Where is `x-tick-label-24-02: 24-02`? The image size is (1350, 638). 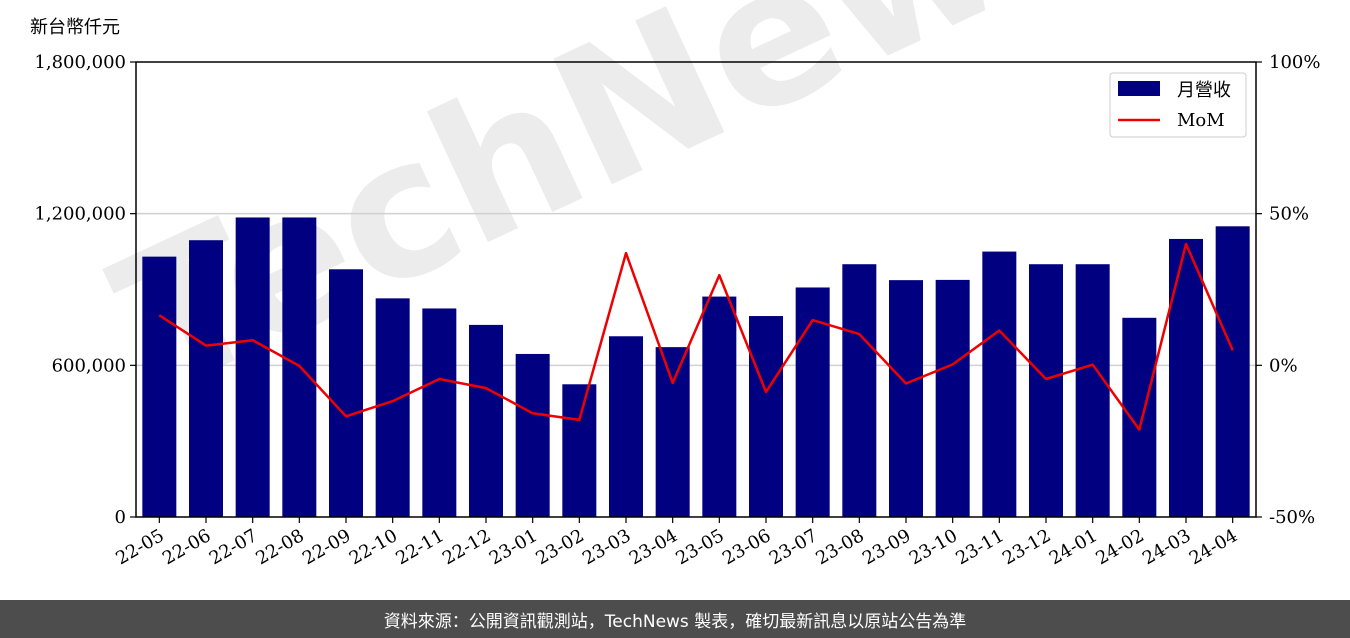 x-tick-label-24-02: 24-02 is located at coordinates (1119, 547).